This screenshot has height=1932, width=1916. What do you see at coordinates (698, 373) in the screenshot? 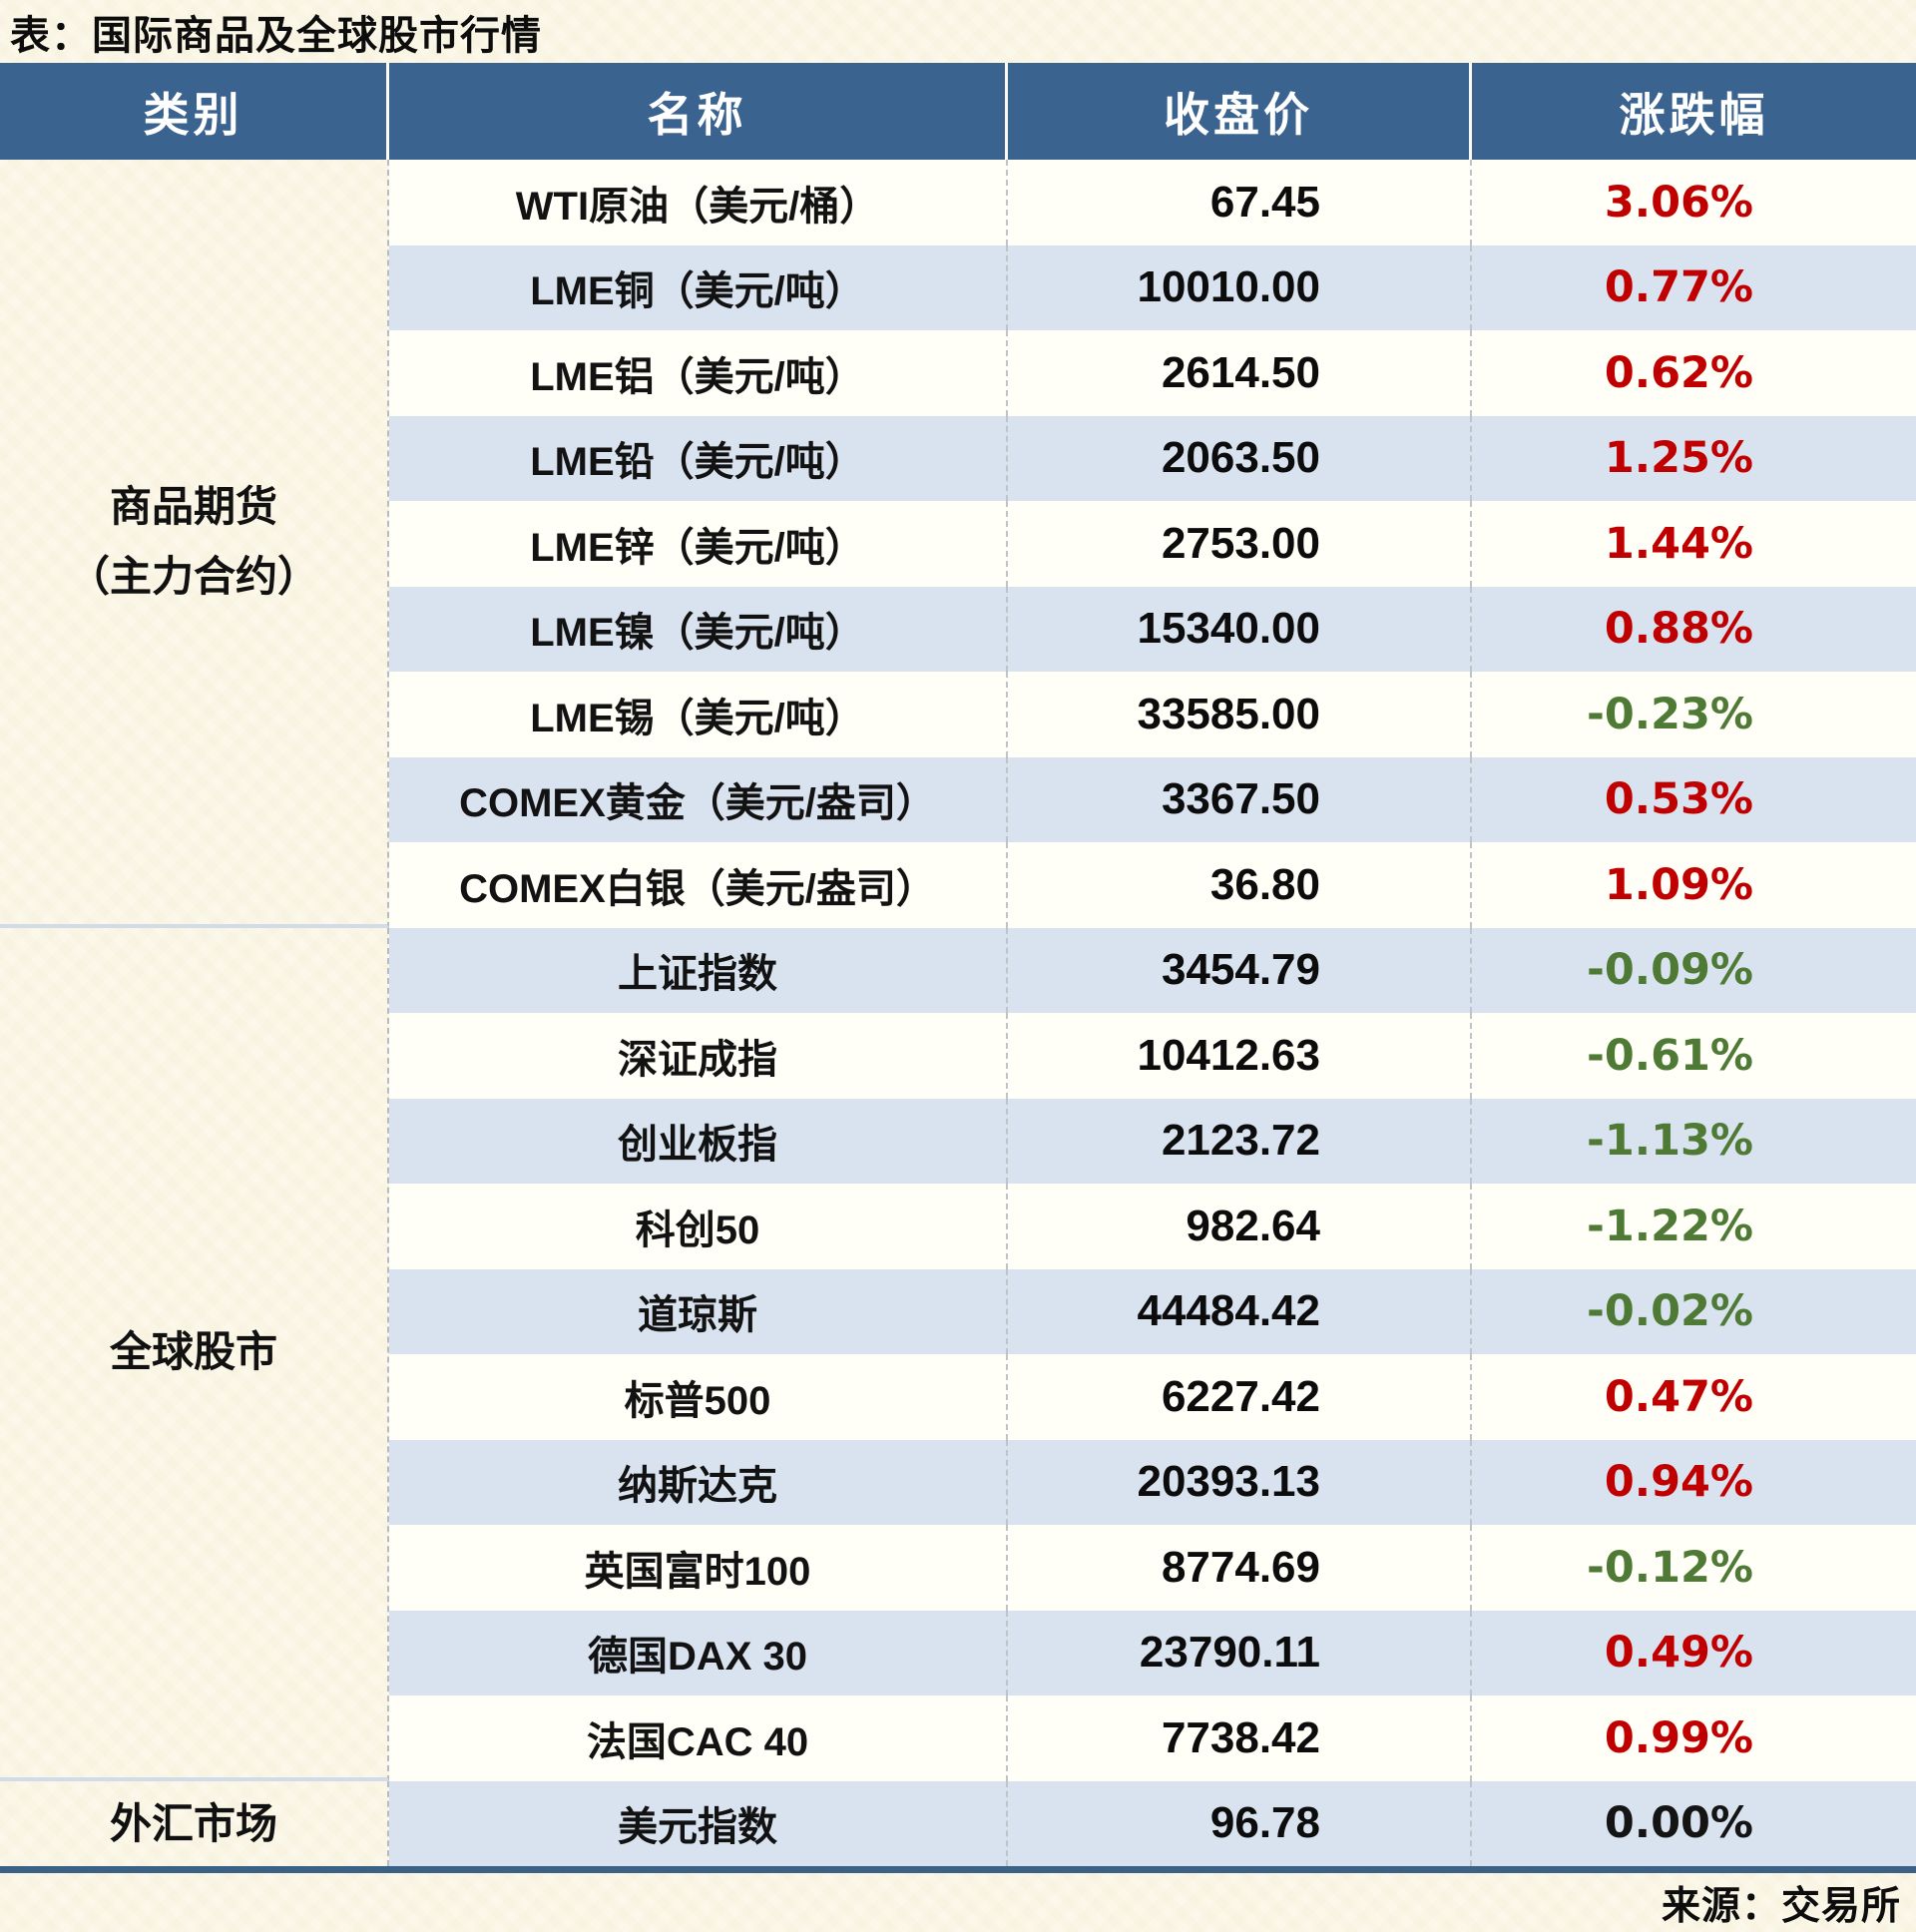
I see `name-cell: LME铝（美元/吨）` at bounding box center [698, 373].